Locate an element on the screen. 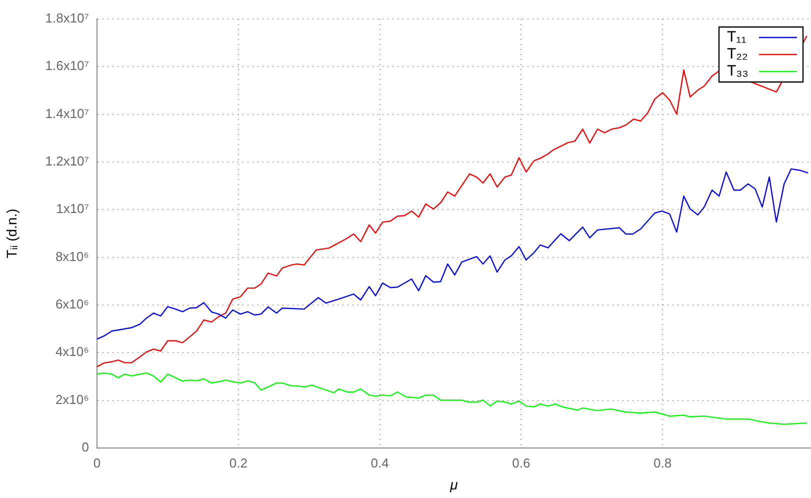  y-tick-label: 1.4x10⁷ is located at coordinates (67, 113).